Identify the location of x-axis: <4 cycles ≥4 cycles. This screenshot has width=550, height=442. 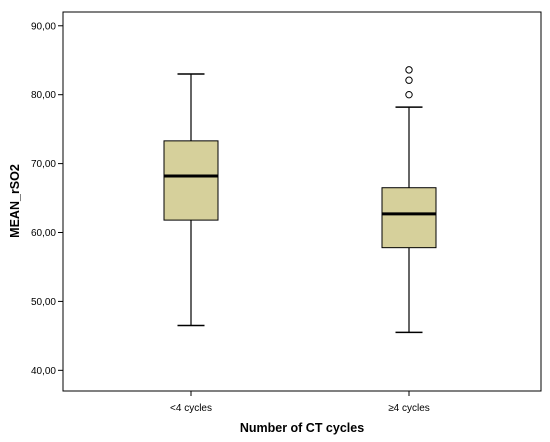
(300, 402).